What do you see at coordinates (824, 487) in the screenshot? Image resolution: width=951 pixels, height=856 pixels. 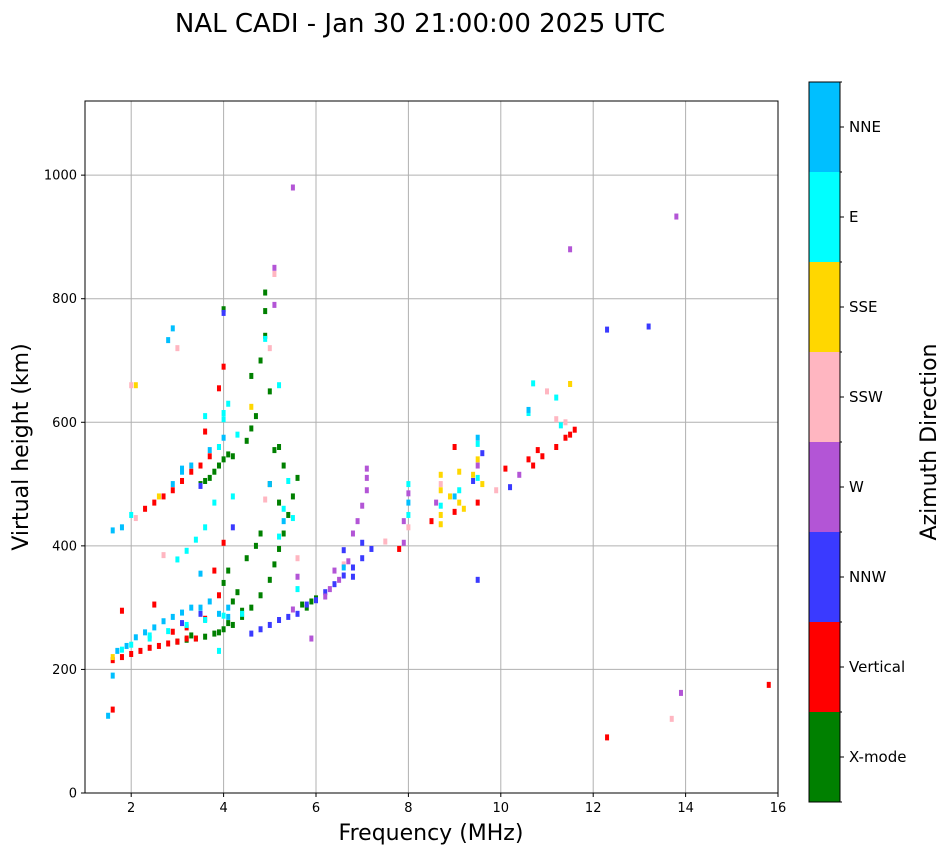 I see `colorbar-segment` at bounding box center [824, 487].